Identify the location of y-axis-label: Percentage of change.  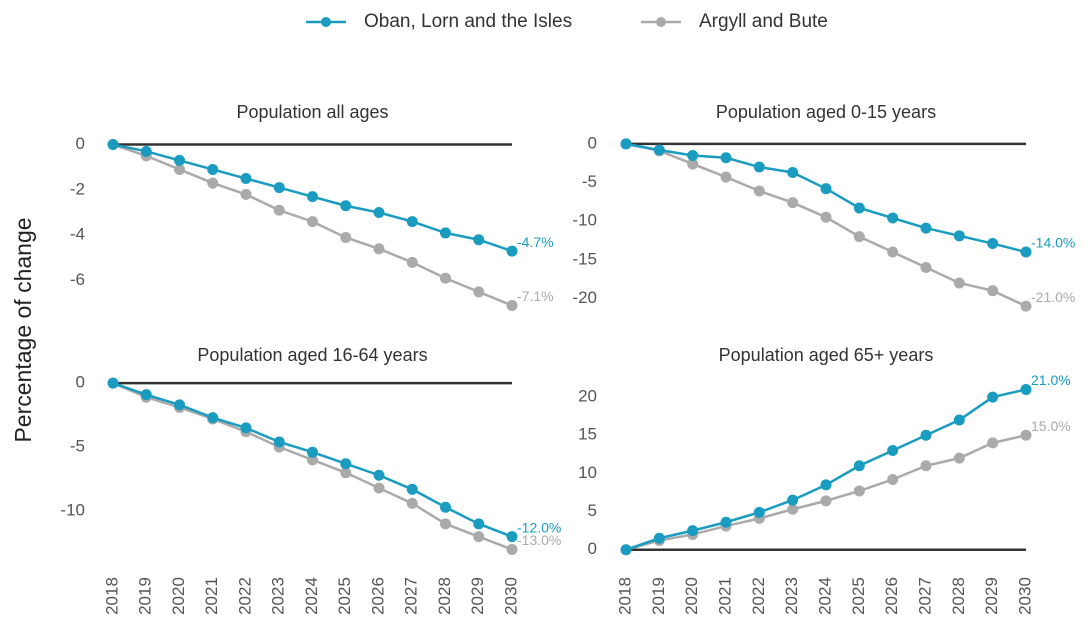
(23, 329).